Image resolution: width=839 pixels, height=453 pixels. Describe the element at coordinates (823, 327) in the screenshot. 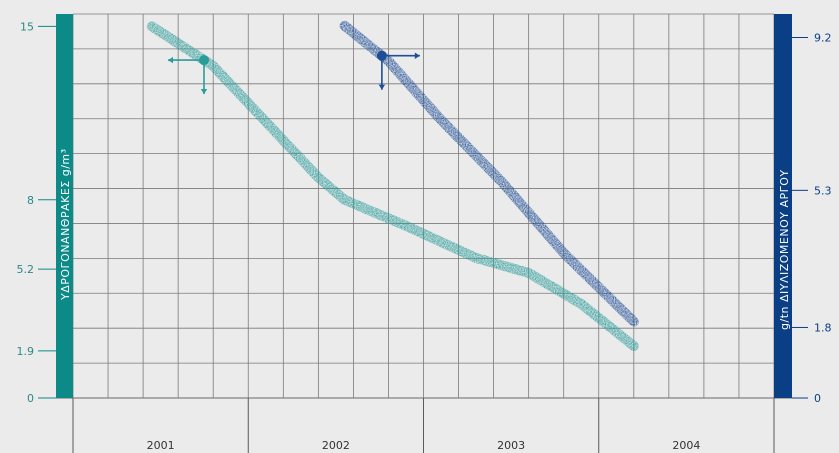

I see `right-tick-label: 1.8` at that location.